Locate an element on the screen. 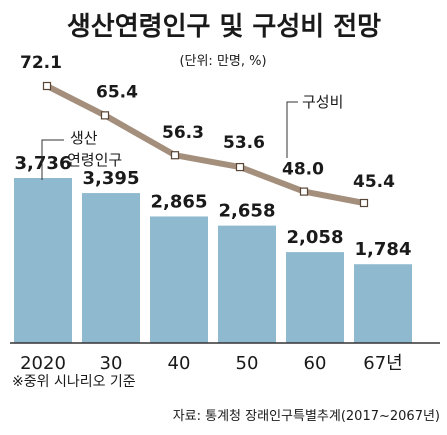 The width and height of the screenshot is (447, 435). unit-label: (단위: 만명, %) is located at coordinates (222, 61).